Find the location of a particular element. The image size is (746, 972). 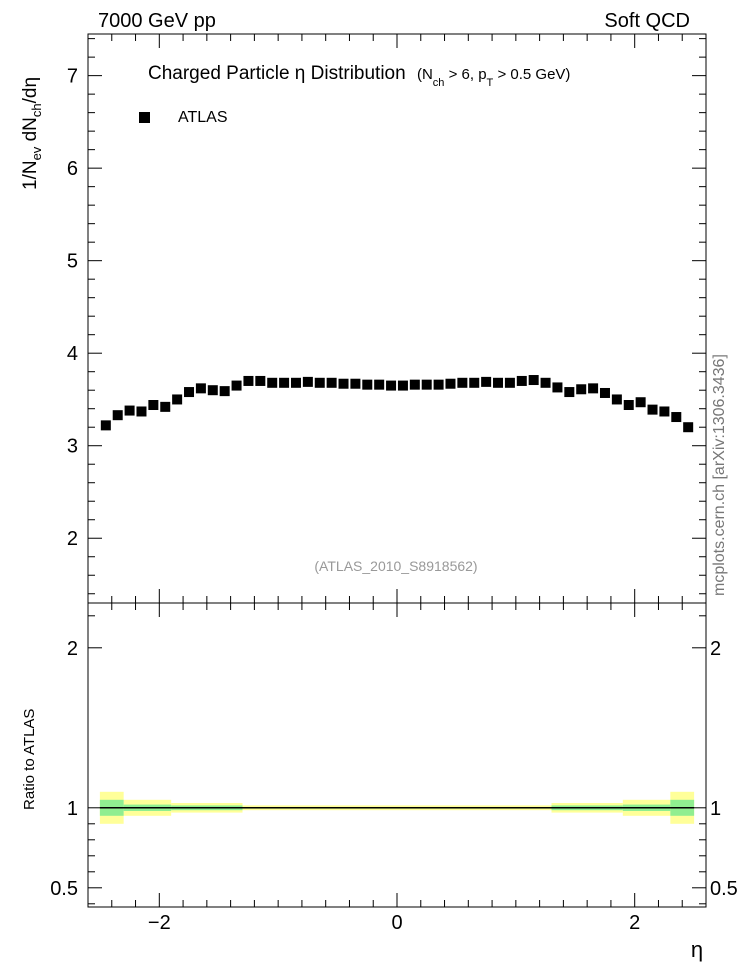

y-tick-label: 6 is located at coordinates (72, 169).